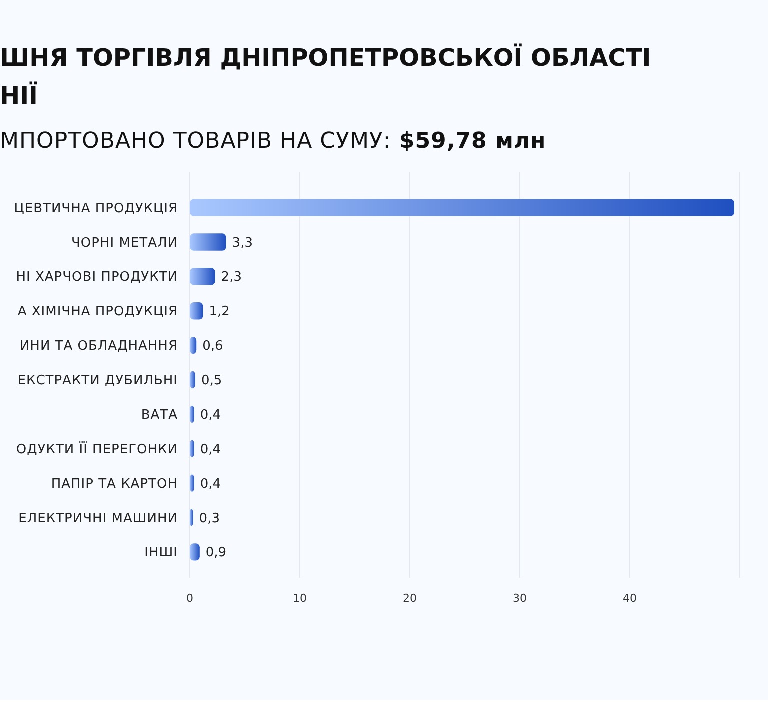 Image resolution: width=768 pixels, height=720 pixels. I want to click on y-tick-label: ЕЛЕКТРИЧНІ МАШИНИ, so click(98, 518).